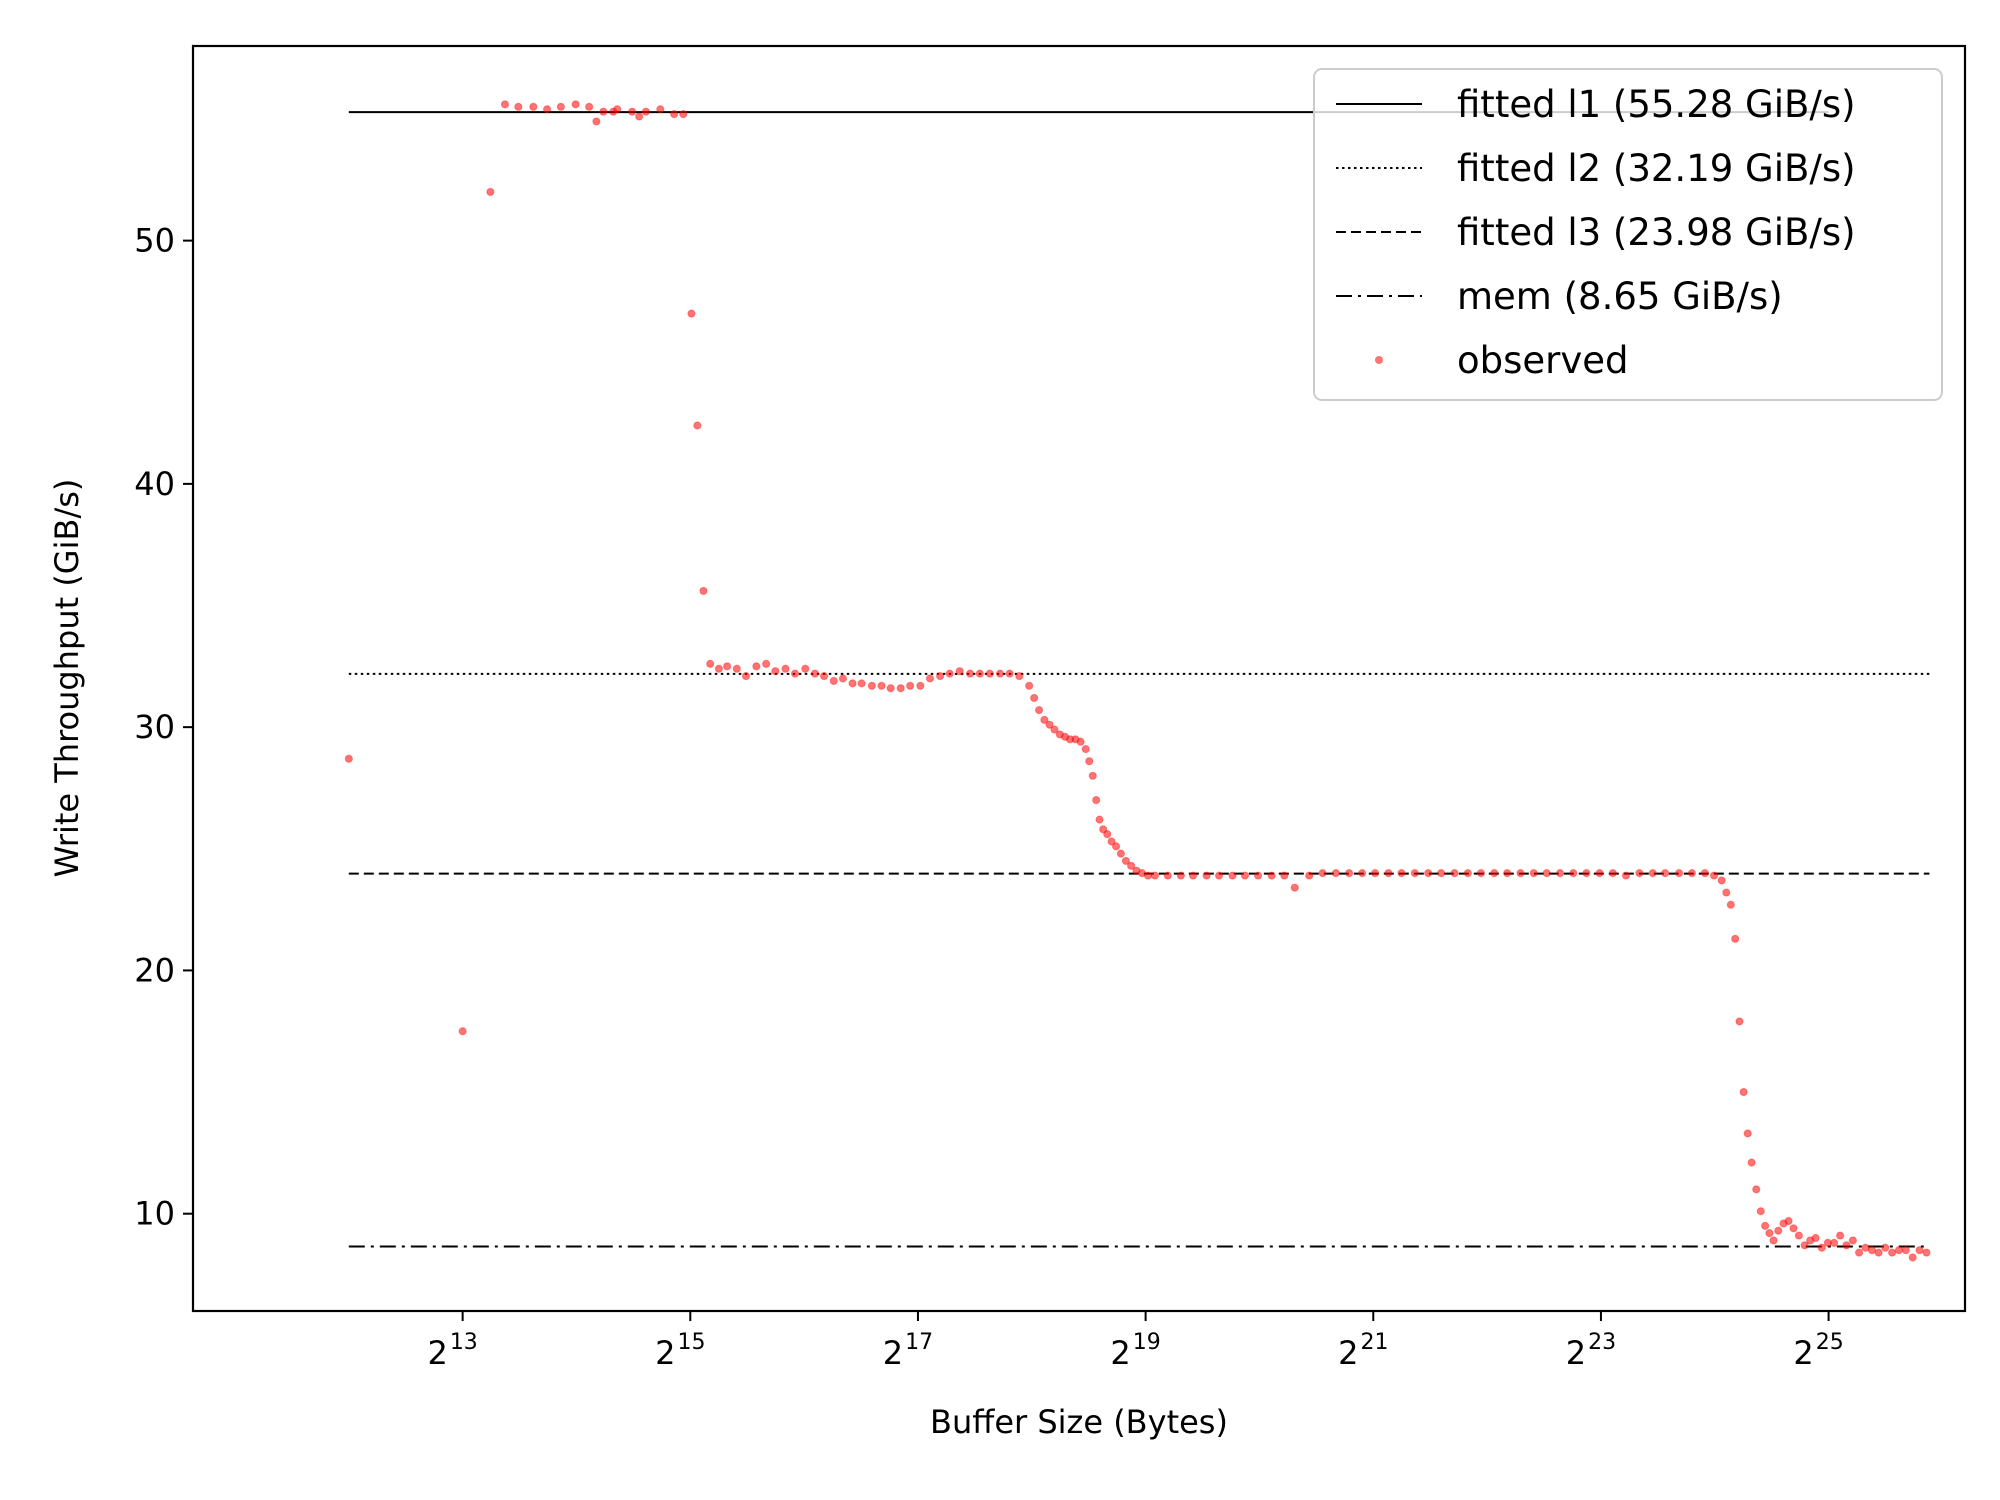 This screenshot has width=2000, height=1500. Describe the element at coordinates (1620, 296) in the screenshot. I see `legend-entry-label: mem (8.65 GiB/s)` at that location.